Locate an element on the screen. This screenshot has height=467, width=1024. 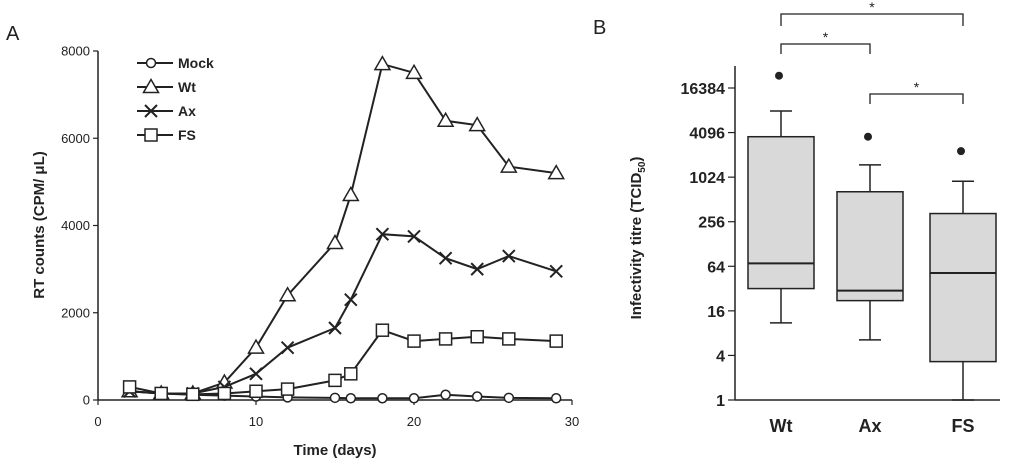
series-fs is located at coordinates (342, 362).